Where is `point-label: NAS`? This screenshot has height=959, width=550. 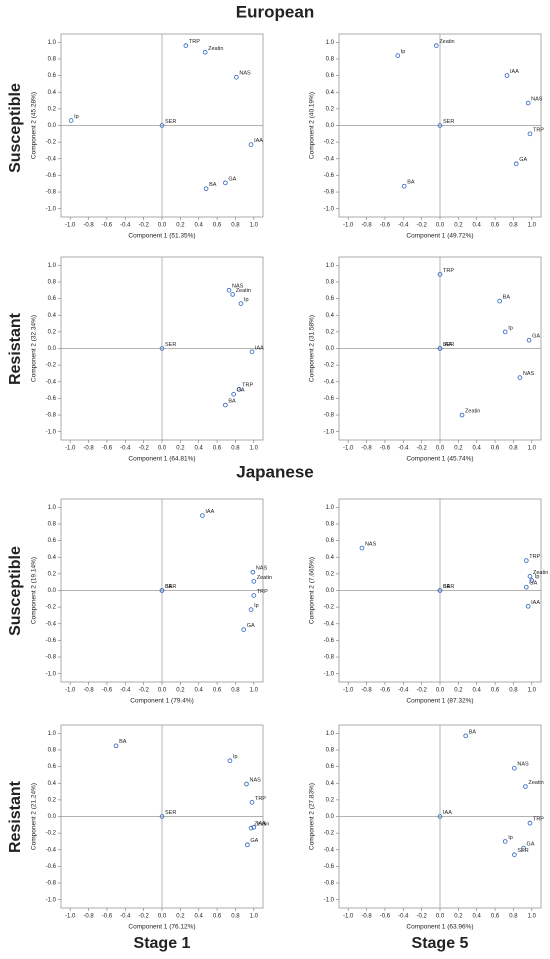 point-label: NAS is located at coordinates (255, 781).